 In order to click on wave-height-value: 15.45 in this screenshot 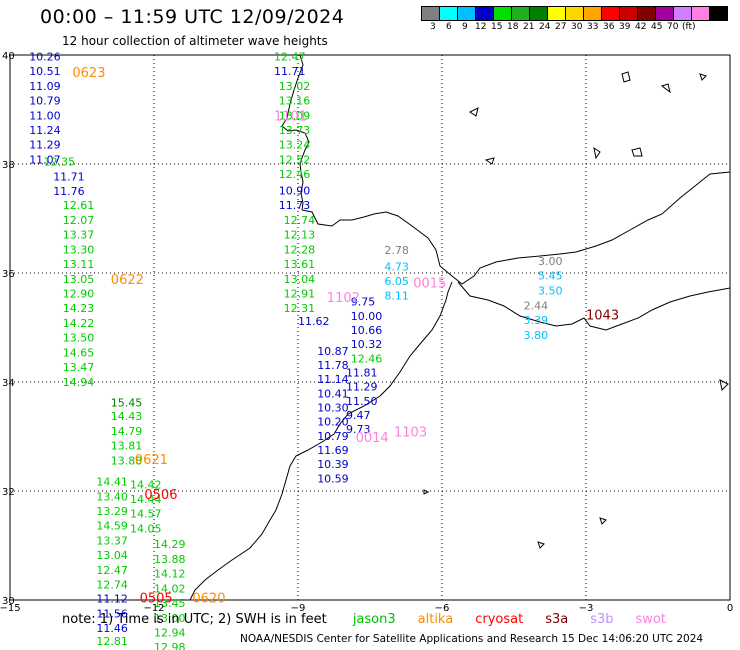, I will do `click(127, 403)`.